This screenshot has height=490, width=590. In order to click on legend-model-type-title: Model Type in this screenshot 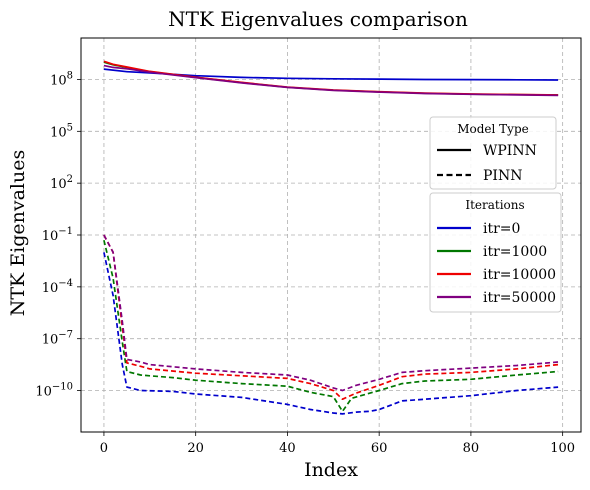, I will do `click(493, 129)`.